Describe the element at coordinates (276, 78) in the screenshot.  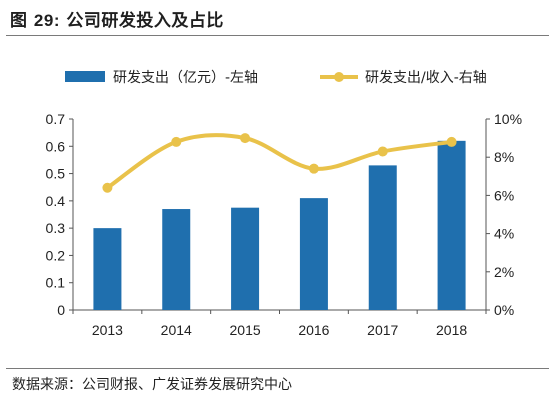
I see `legend: 研发支出（亿元）-左轴 研发支出/收入-右轴` at that location.